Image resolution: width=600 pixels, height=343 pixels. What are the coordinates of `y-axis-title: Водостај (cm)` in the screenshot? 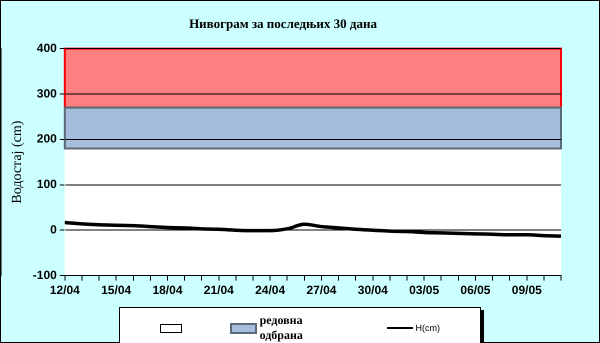 It's located at (18, 162).